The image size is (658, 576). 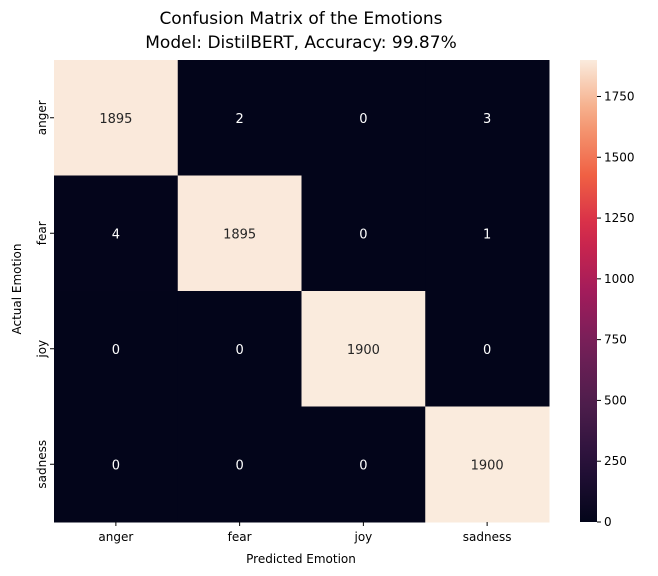 What do you see at coordinates (300, 19) in the screenshot?
I see `chart-title: Confusion Matrix of the Emotions` at bounding box center [300, 19].